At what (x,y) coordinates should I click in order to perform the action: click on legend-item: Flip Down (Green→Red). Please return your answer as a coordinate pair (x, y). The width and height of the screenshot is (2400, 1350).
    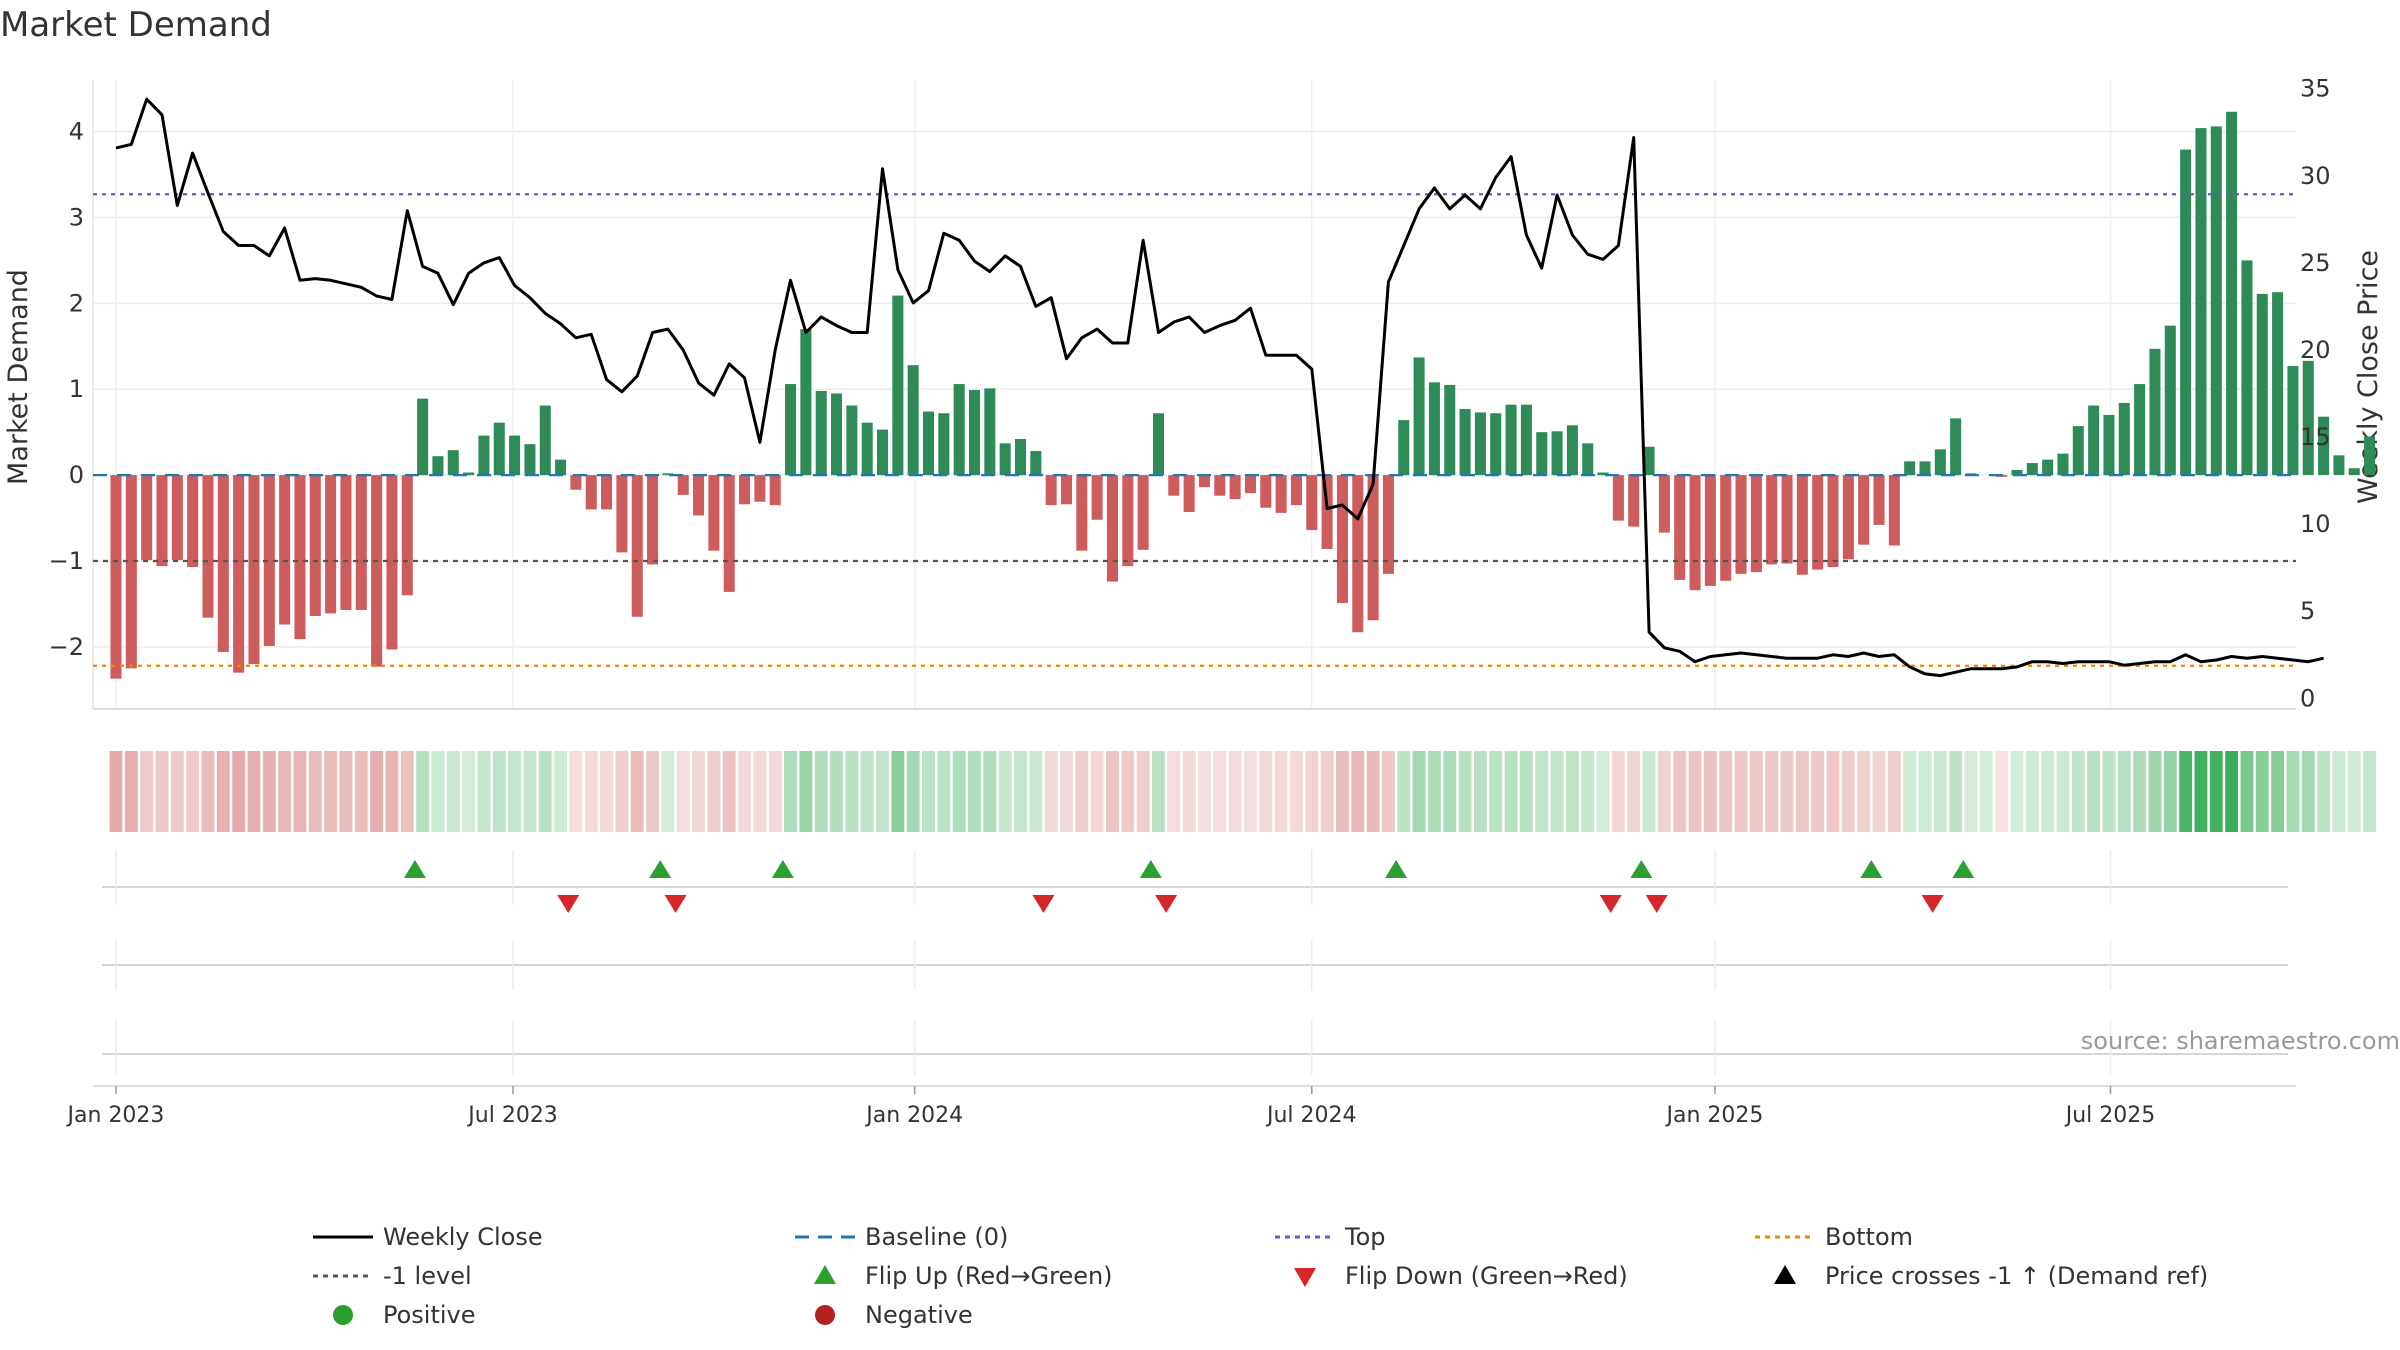
    Looking at the image, I should click on (1461, 1276).